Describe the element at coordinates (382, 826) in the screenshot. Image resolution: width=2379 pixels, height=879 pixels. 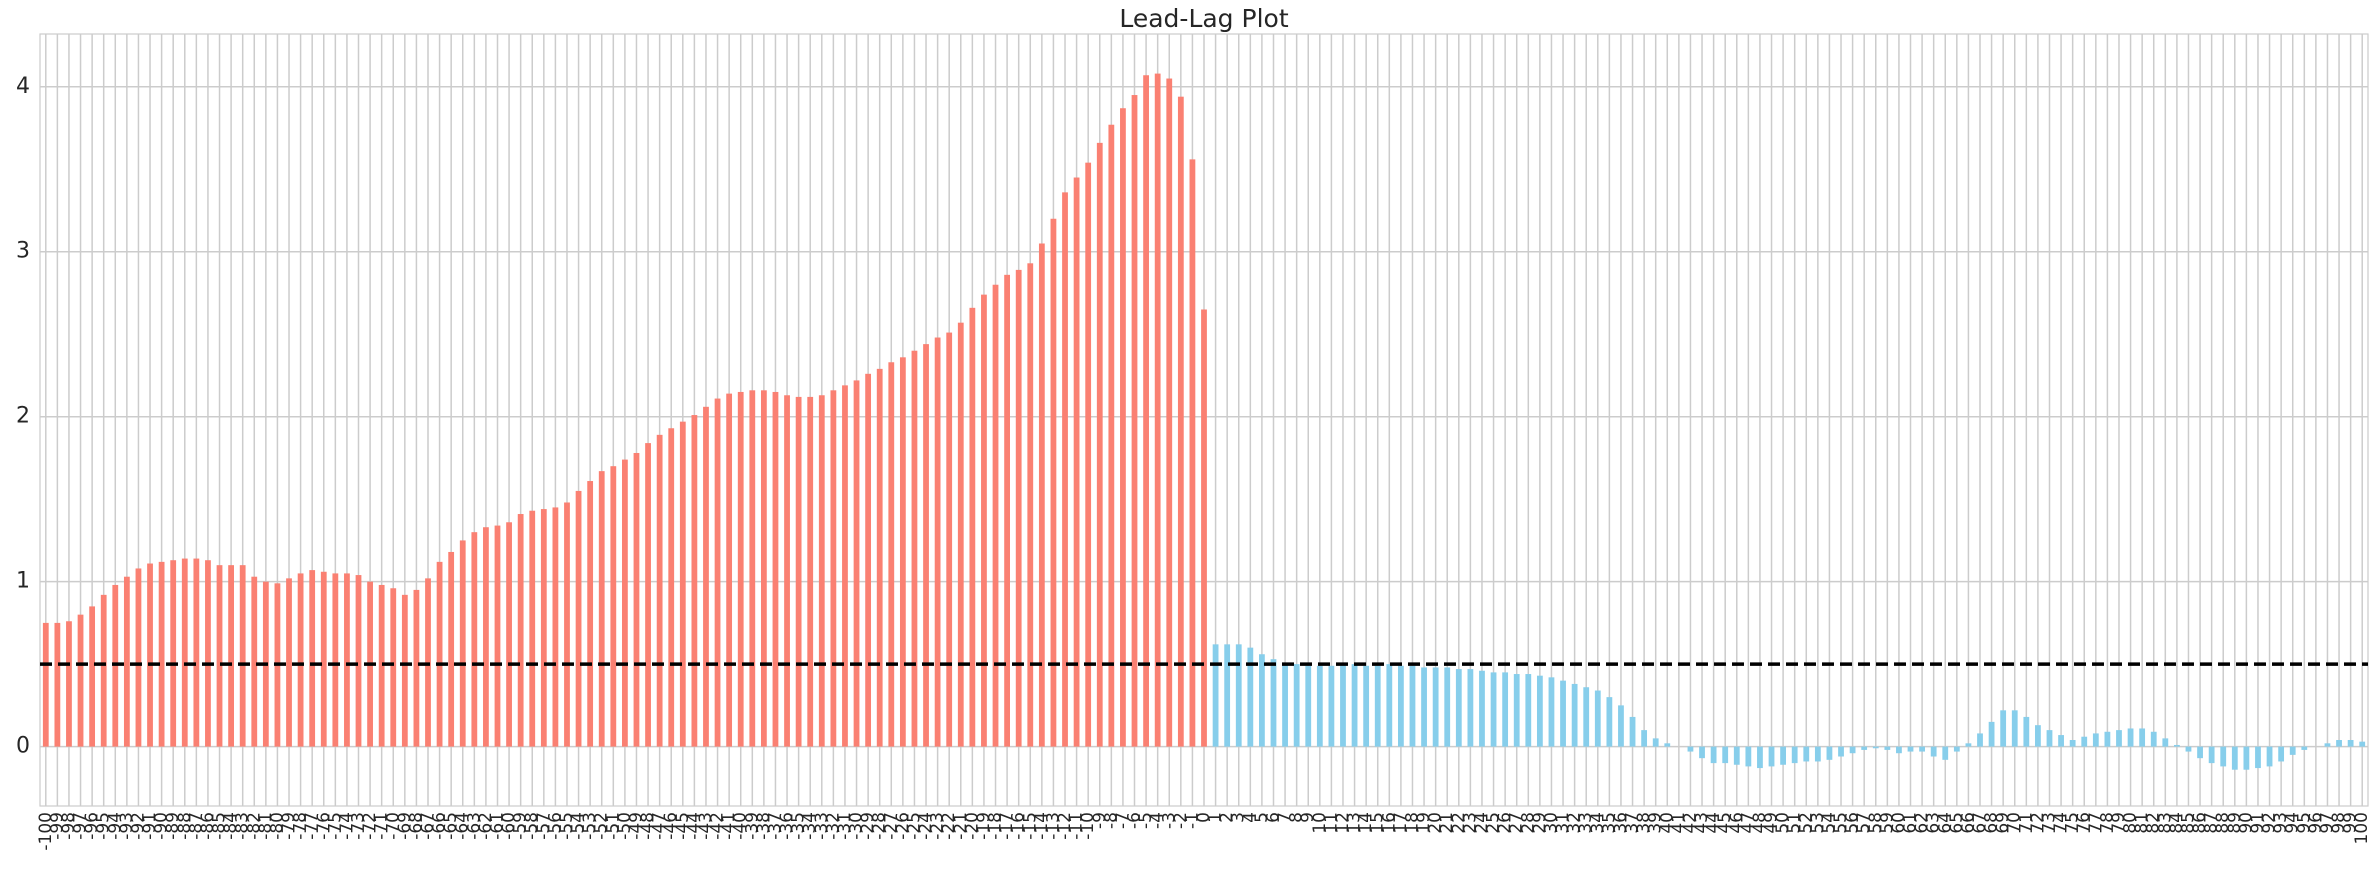
I see `x-tick-label: -71` at that location.